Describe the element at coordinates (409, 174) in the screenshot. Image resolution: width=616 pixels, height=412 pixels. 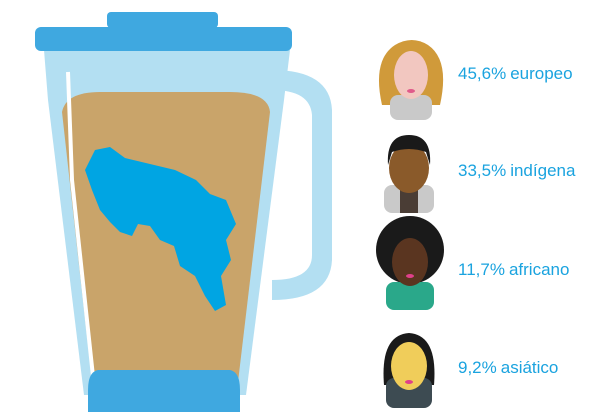
I see `face-indigena` at that location.